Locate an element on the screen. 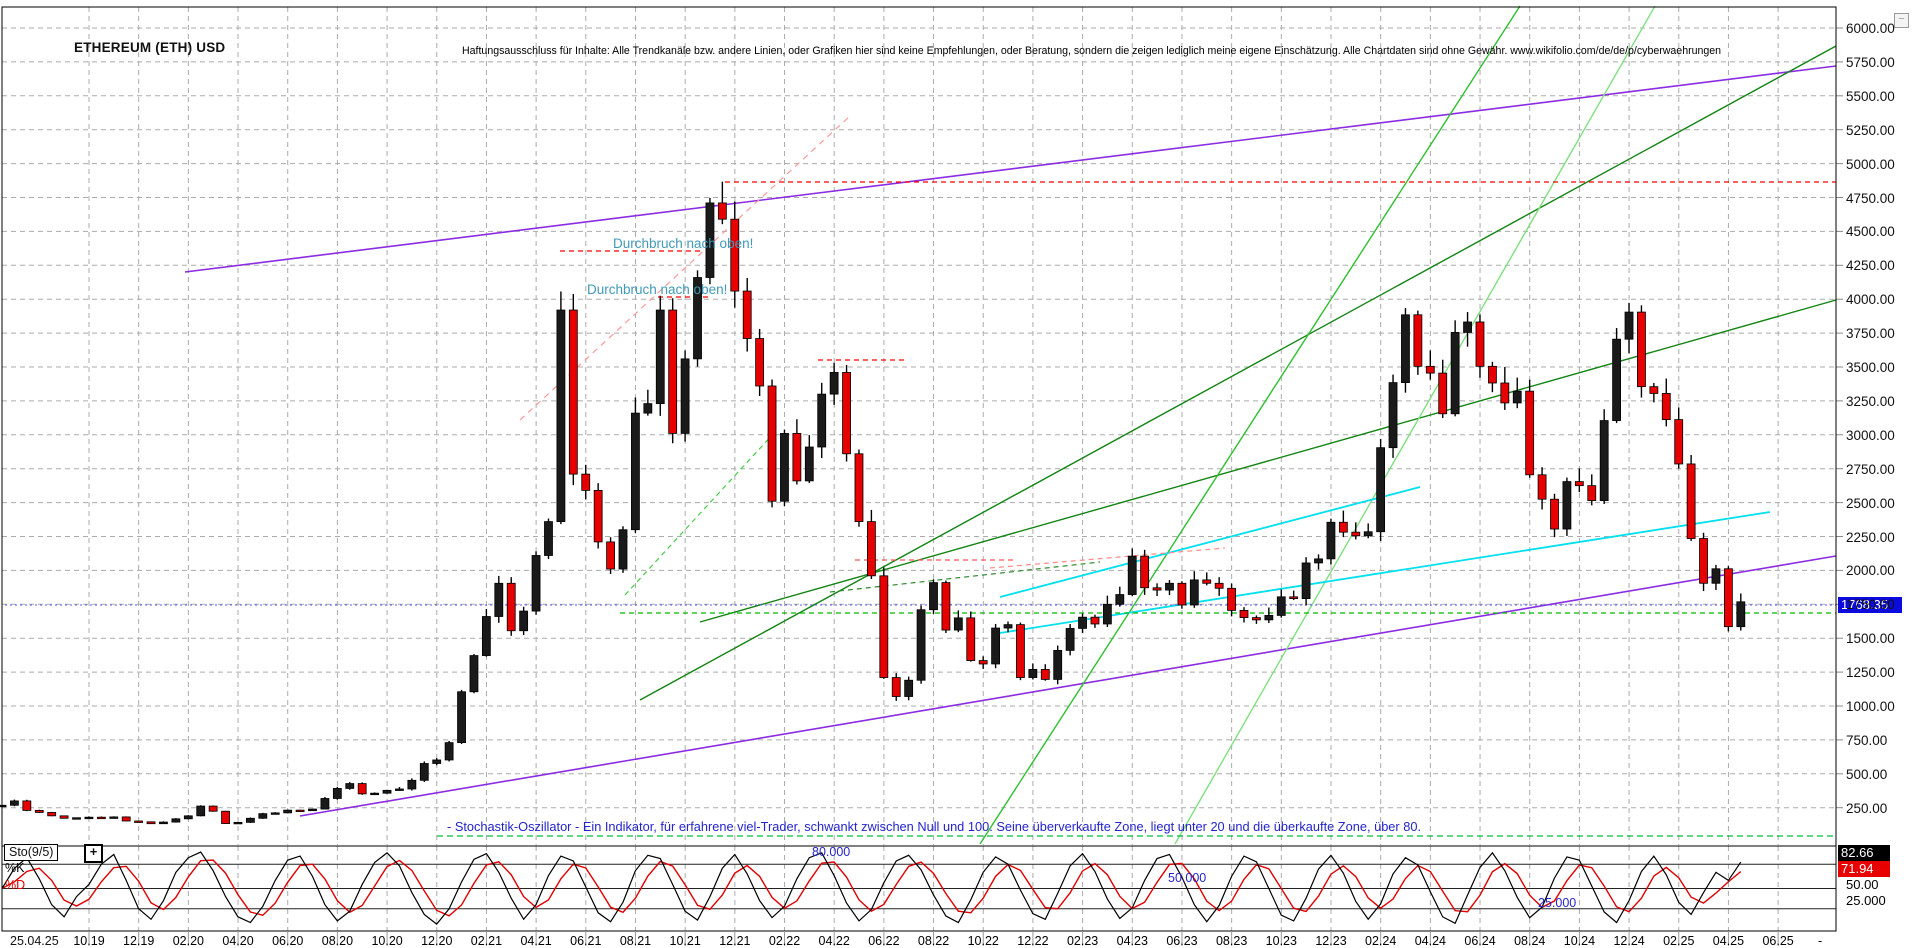  price-axis-label: 1500.00 is located at coordinates (1870, 639).